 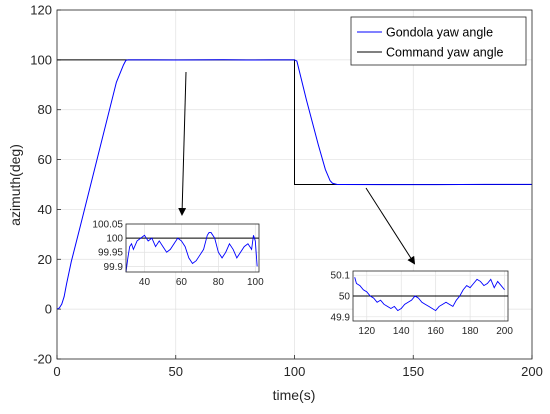 What do you see at coordinates (366, 331) in the screenshot?
I see `inset-x-tick-label: 120` at bounding box center [366, 331].